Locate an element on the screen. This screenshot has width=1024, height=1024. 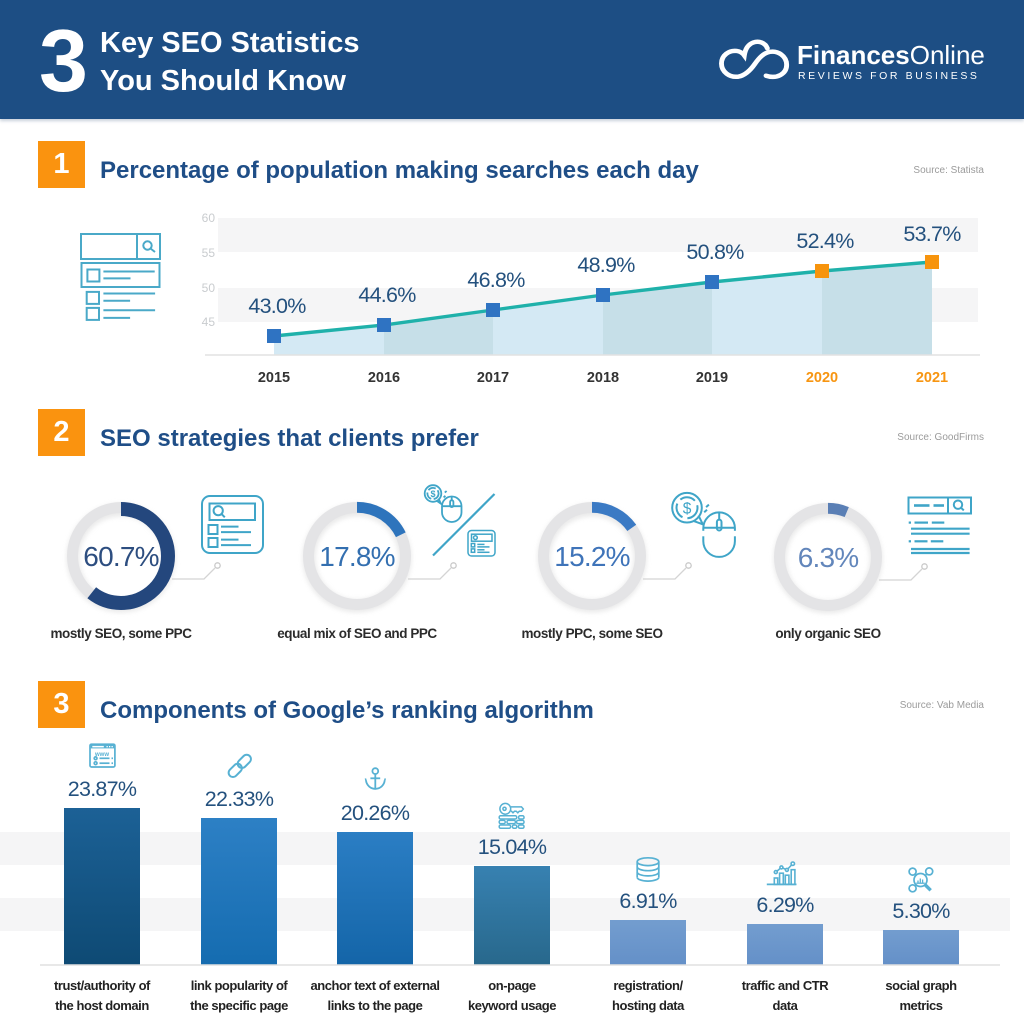
svg-text: on-page is located at coordinates (512, 985).